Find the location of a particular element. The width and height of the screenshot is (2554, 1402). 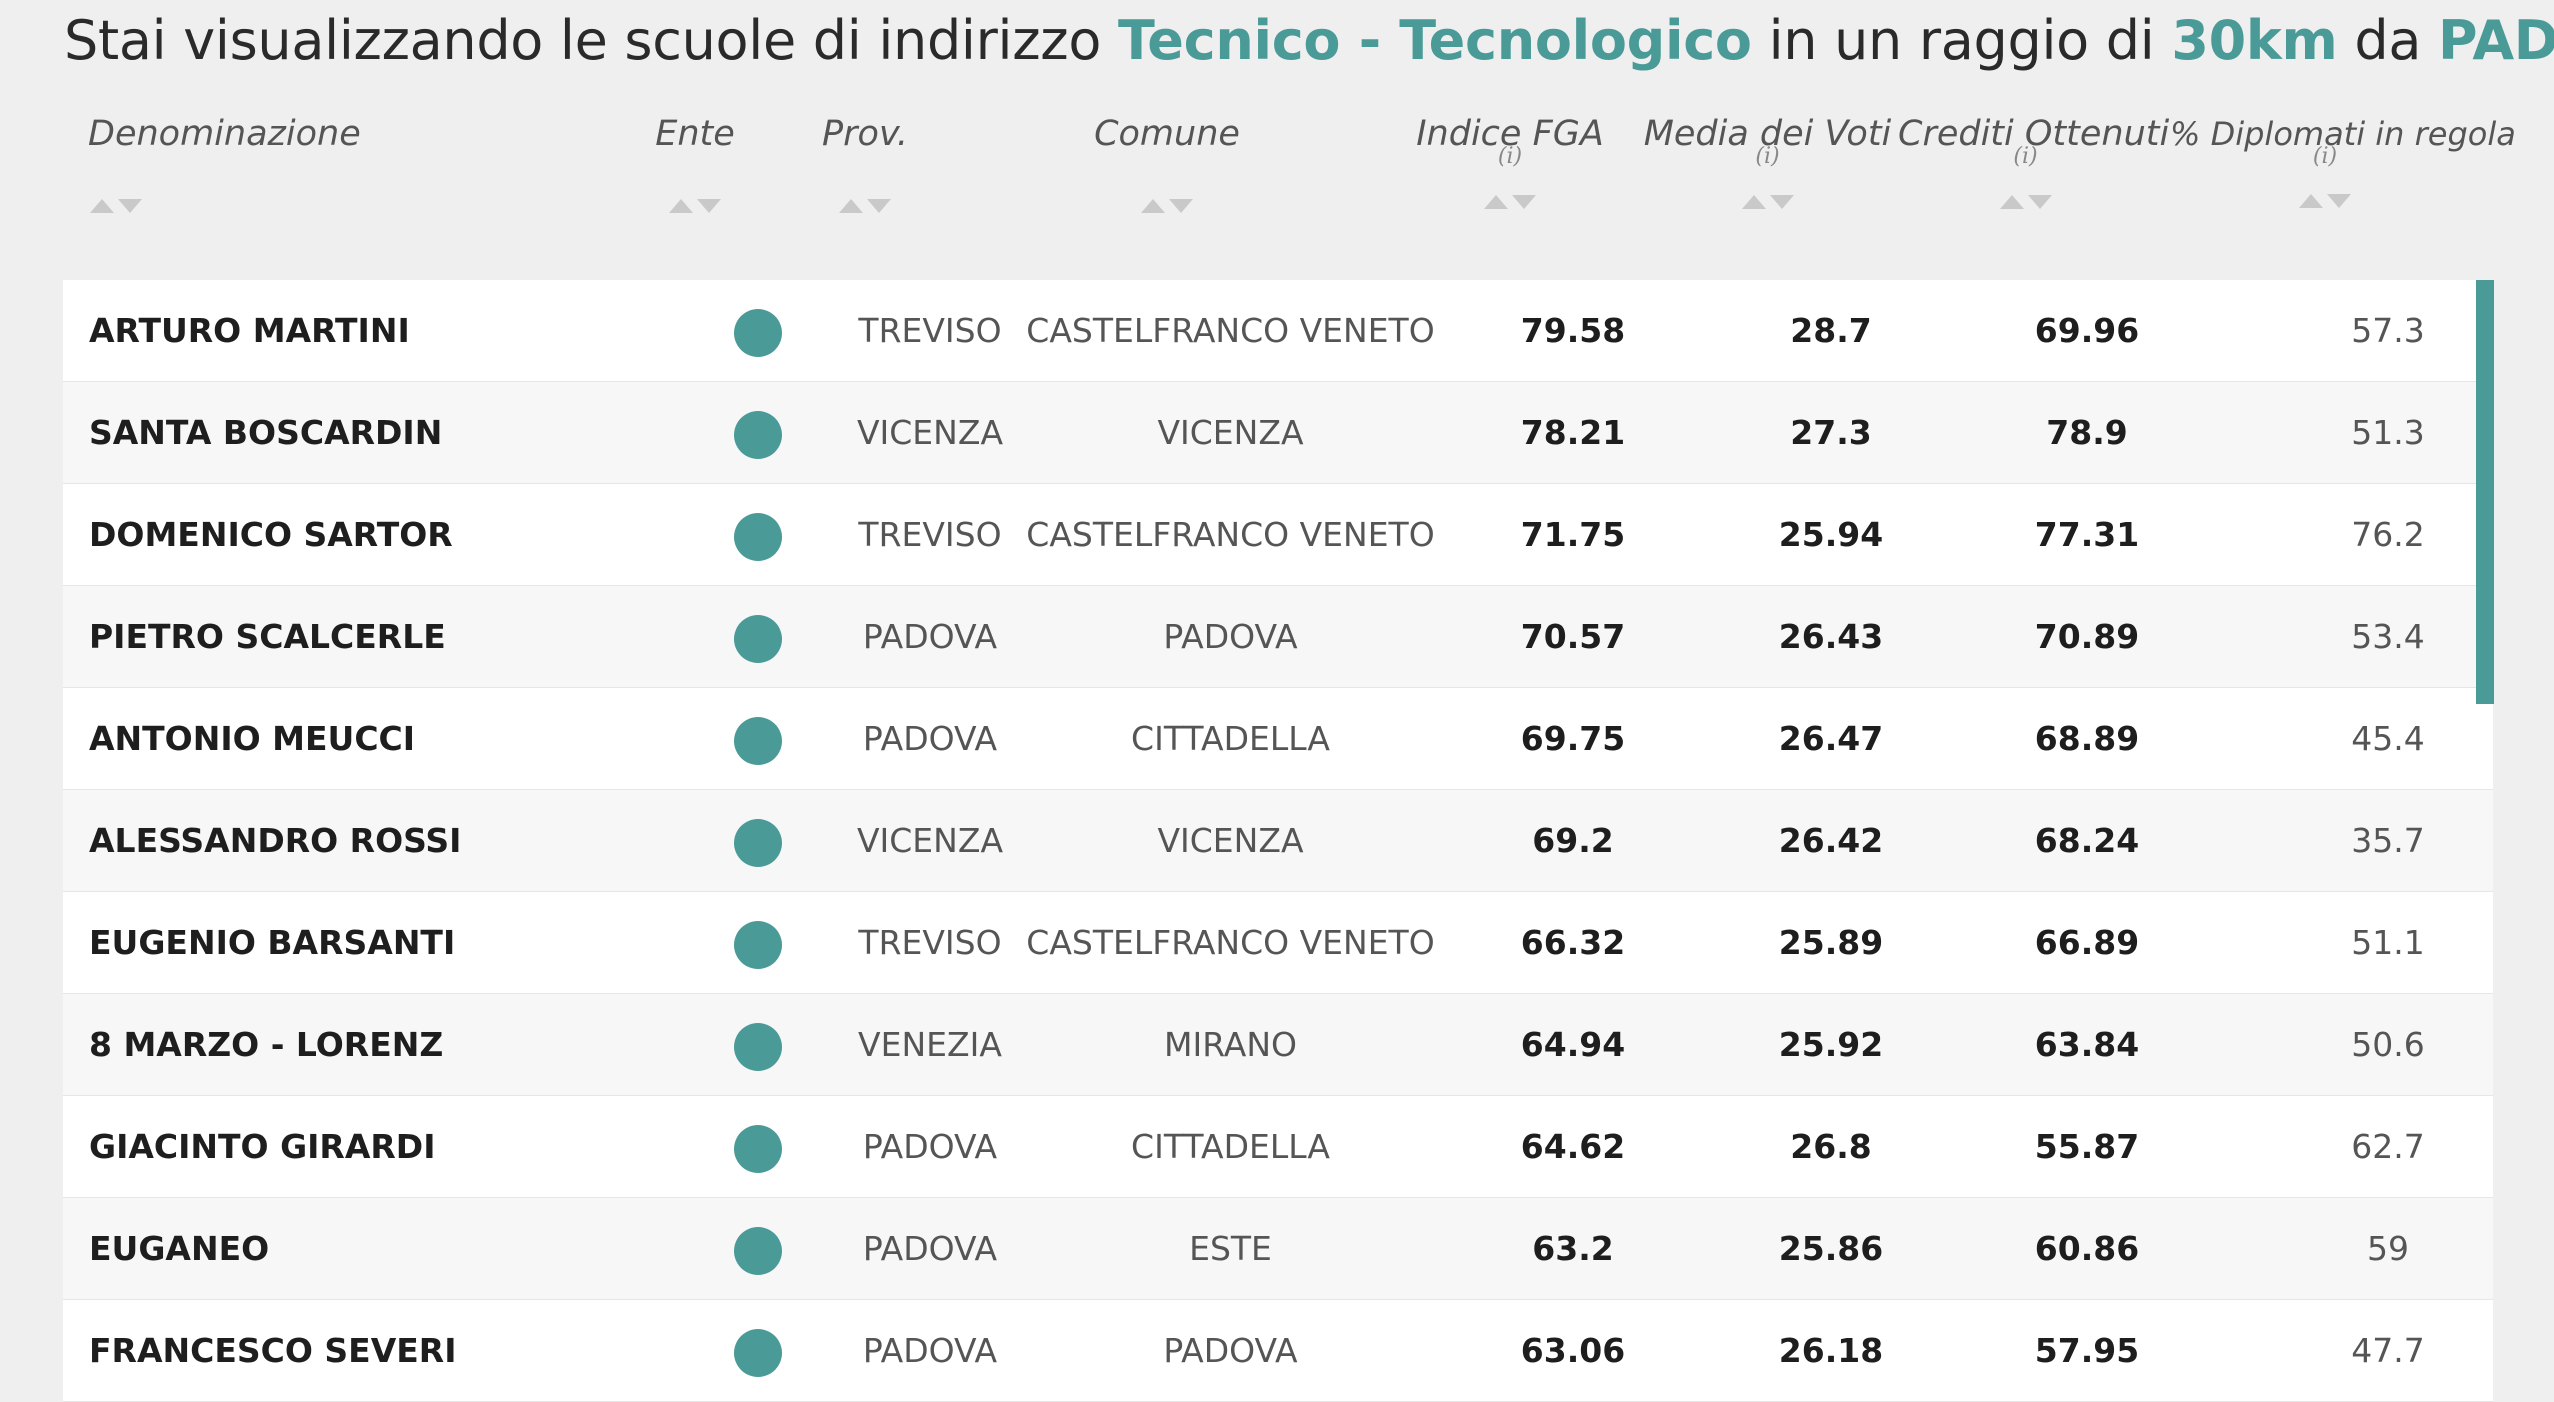

table-row: EUGANEO PADOVA ESTE 63.2 25.86 60.86 59 is located at coordinates (1278, 1249).